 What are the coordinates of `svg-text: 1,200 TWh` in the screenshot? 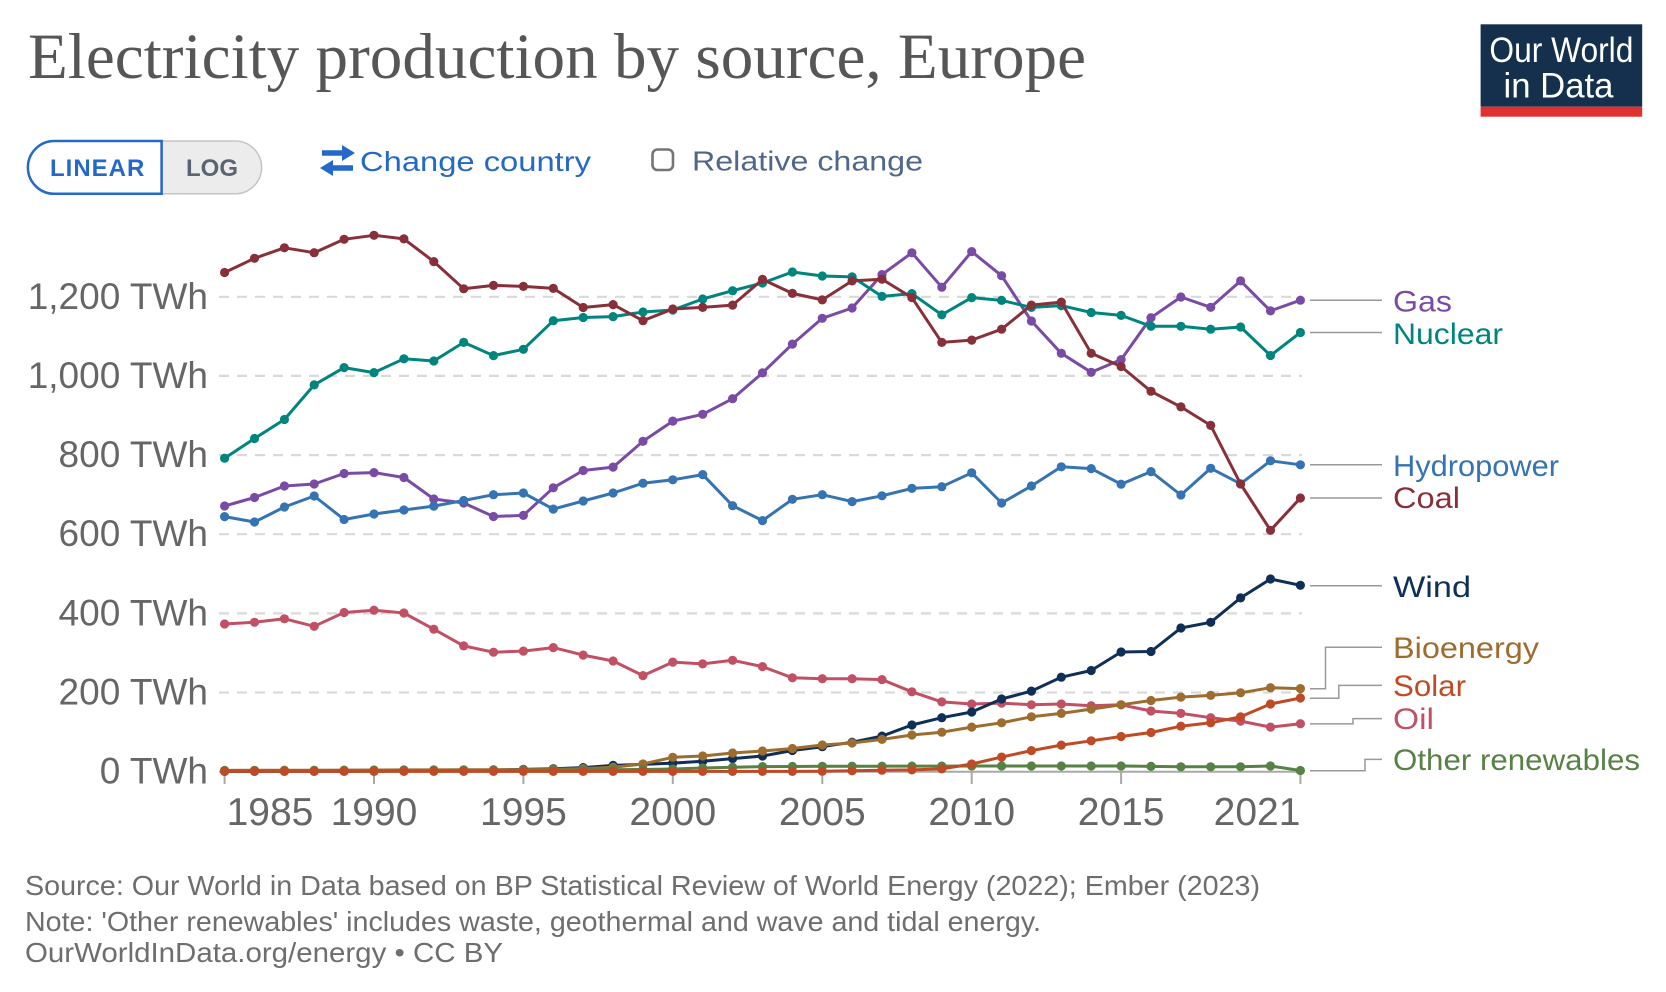 It's located at (118, 296).